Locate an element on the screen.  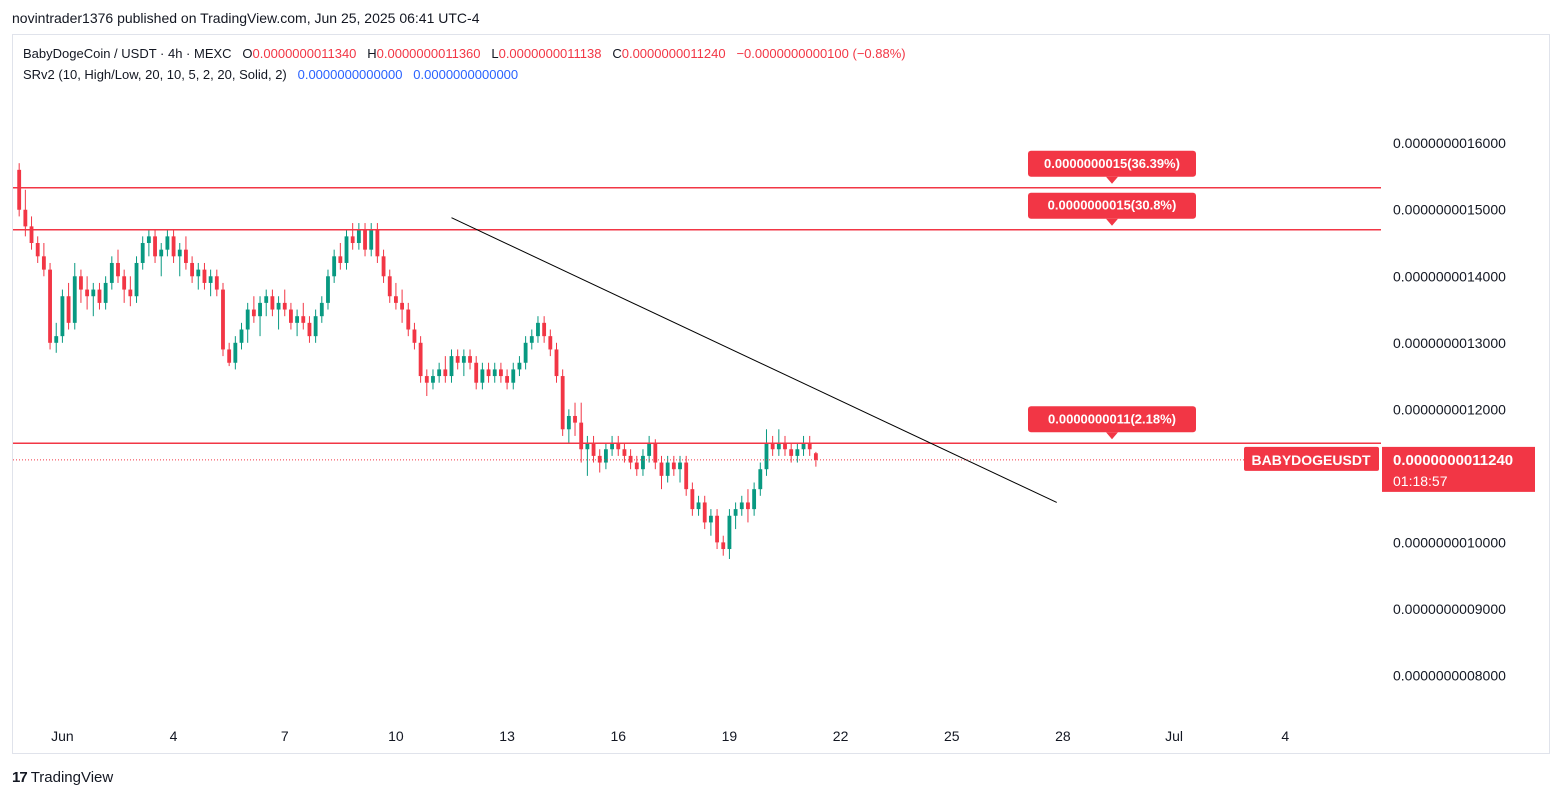
descending-trendline is located at coordinates (754, 360).